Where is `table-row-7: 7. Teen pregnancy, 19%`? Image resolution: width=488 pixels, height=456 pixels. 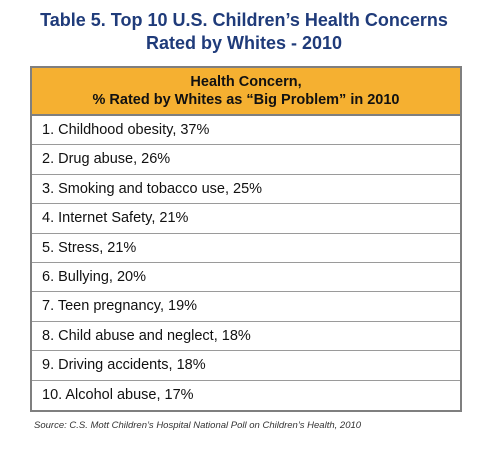 table-row-7: 7. Teen pregnancy, 19% is located at coordinates (246, 307).